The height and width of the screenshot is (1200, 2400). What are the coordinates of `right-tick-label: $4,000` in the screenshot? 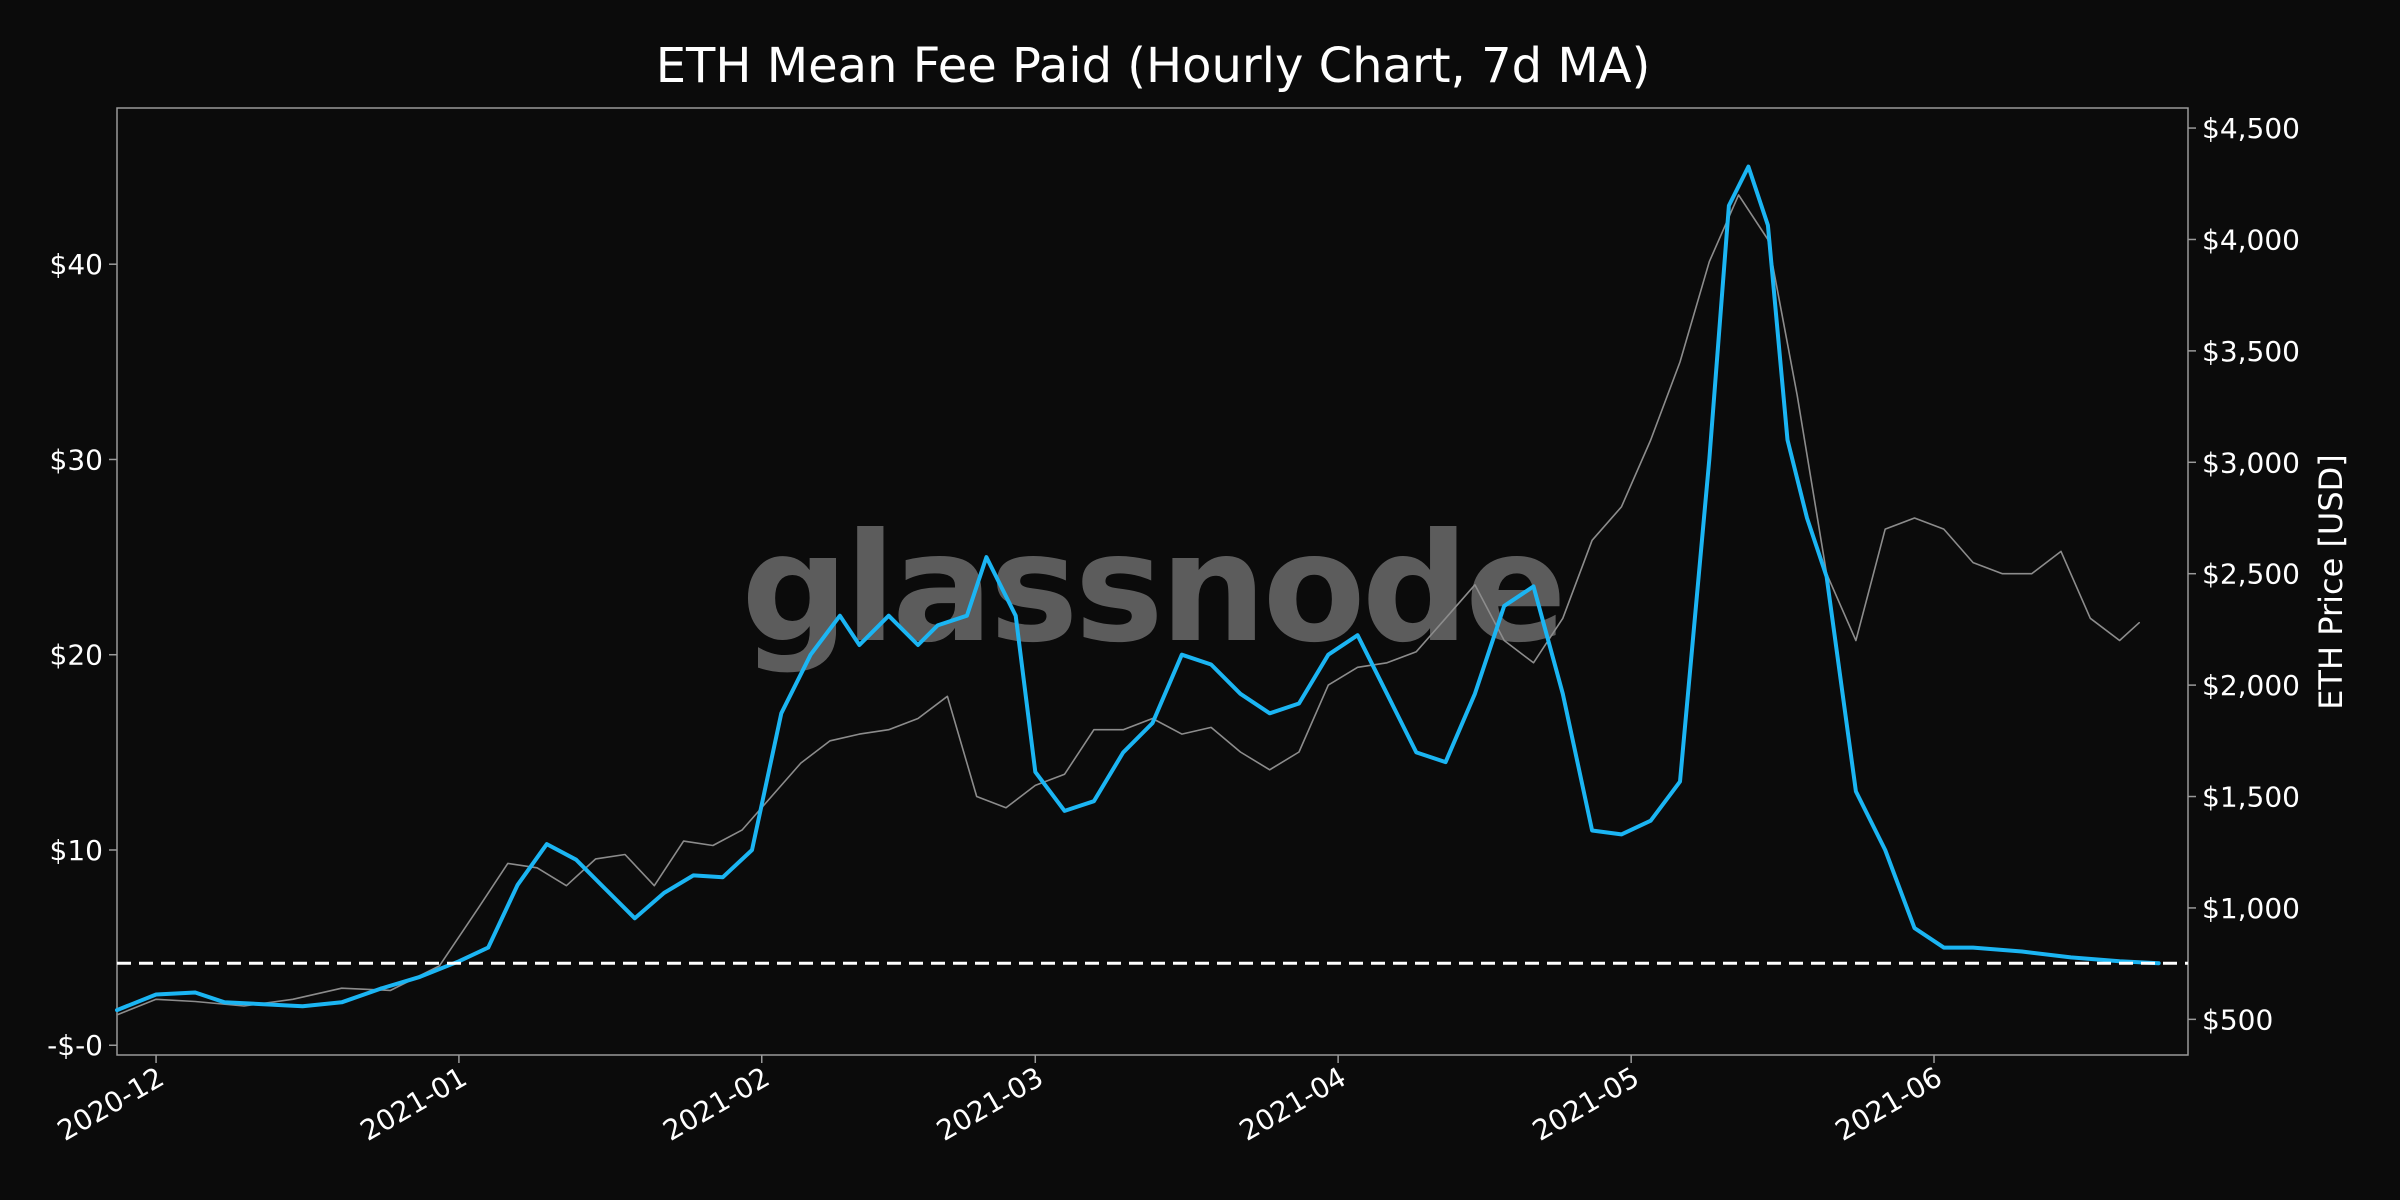 It's located at (2251, 239).